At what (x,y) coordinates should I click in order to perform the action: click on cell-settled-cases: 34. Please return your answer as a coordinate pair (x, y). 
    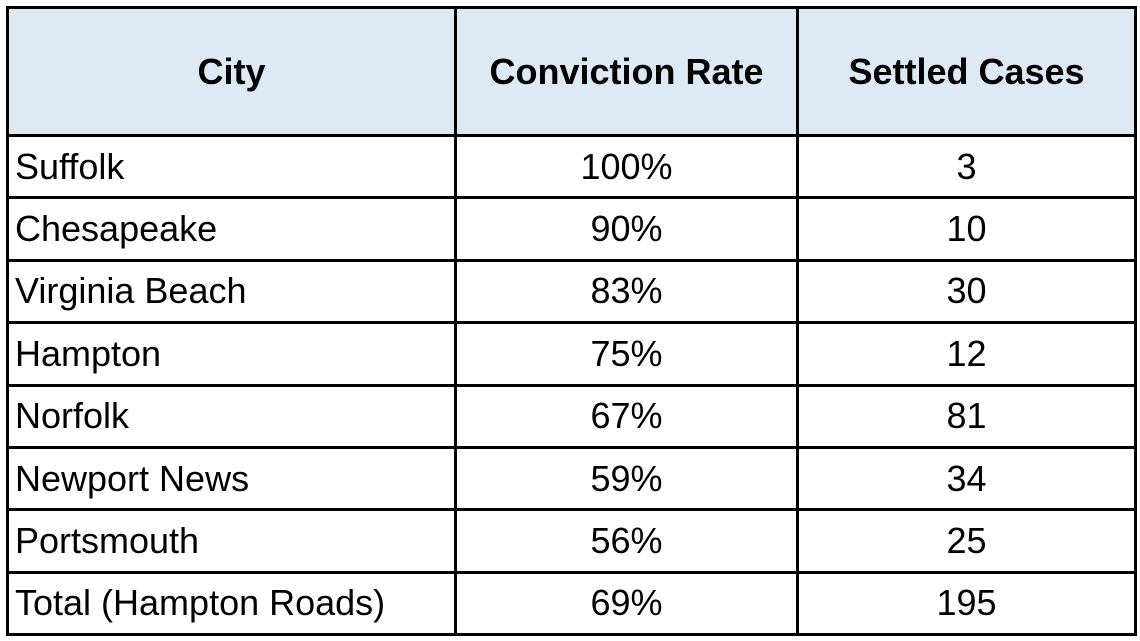
    Looking at the image, I should click on (966, 478).